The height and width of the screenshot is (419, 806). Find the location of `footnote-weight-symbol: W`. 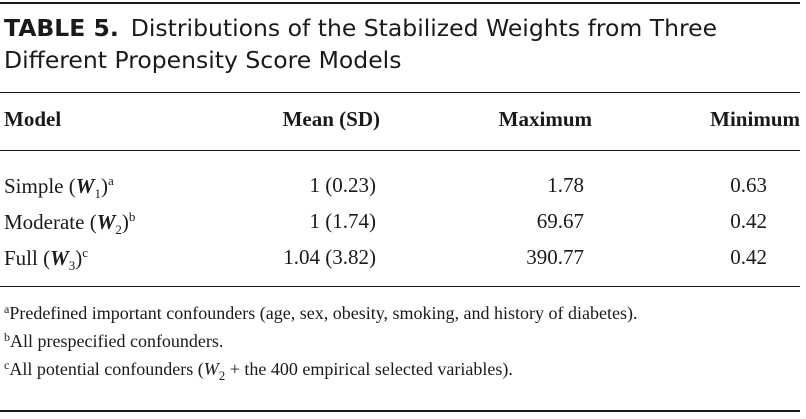

footnote-weight-symbol: W is located at coordinates (211, 369).